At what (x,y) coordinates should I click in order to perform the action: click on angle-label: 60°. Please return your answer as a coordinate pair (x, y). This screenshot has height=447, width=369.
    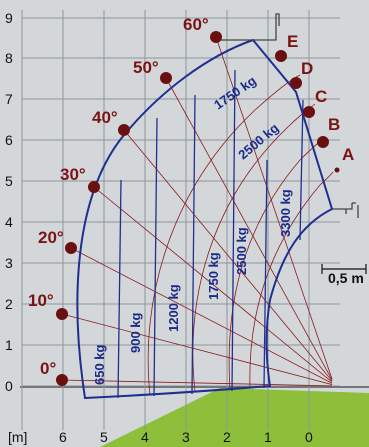
    Looking at the image, I should click on (196, 24).